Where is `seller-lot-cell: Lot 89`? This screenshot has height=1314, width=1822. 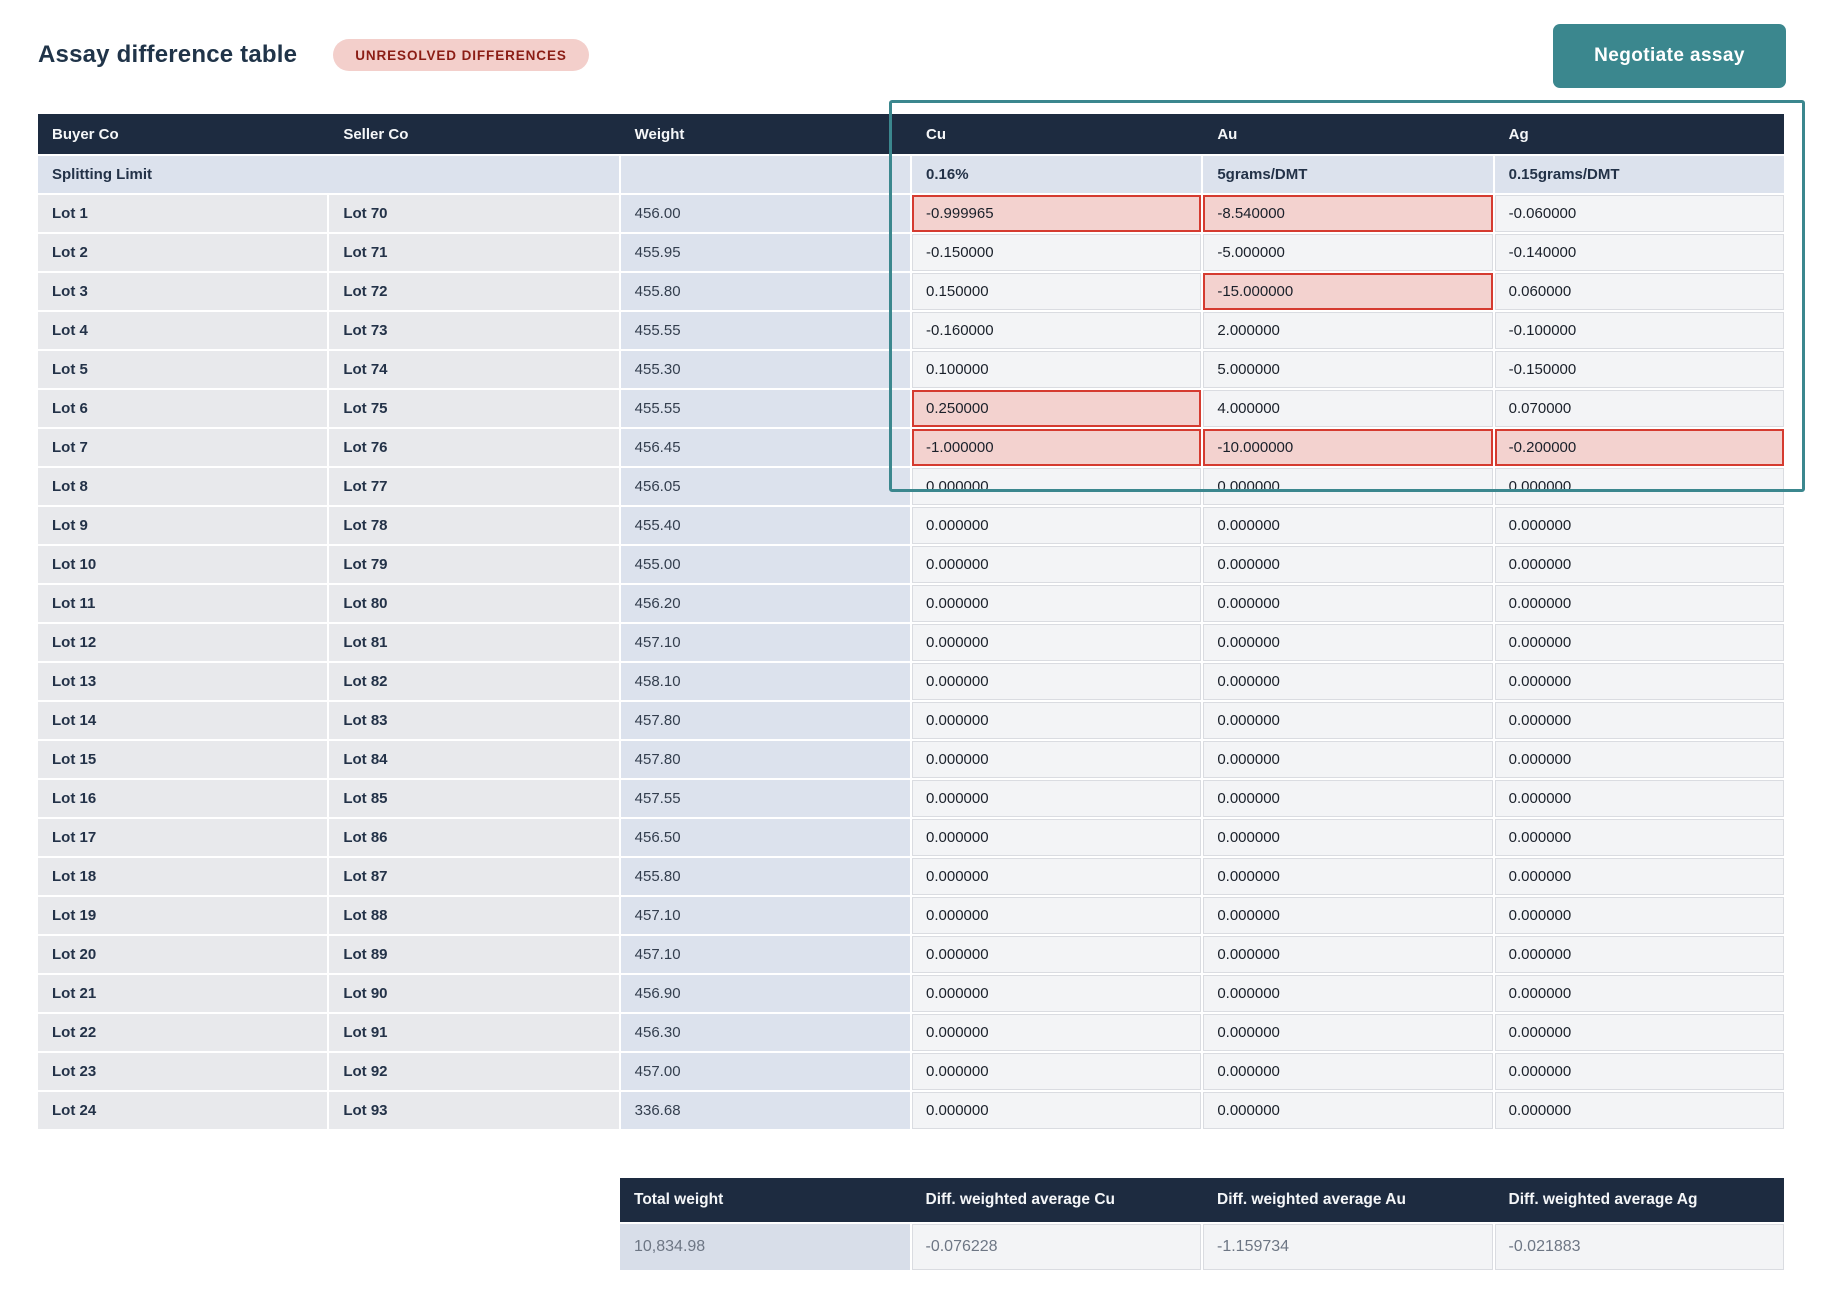 seller-lot-cell: Lot 89 is located at coordinates (474, 954).